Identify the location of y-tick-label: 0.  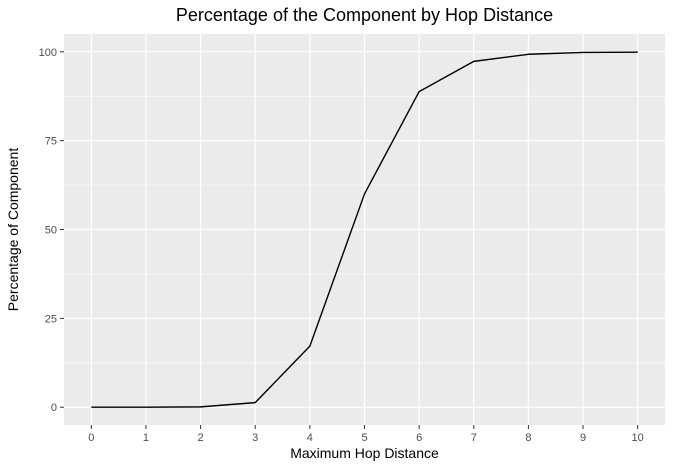
(54, 408).